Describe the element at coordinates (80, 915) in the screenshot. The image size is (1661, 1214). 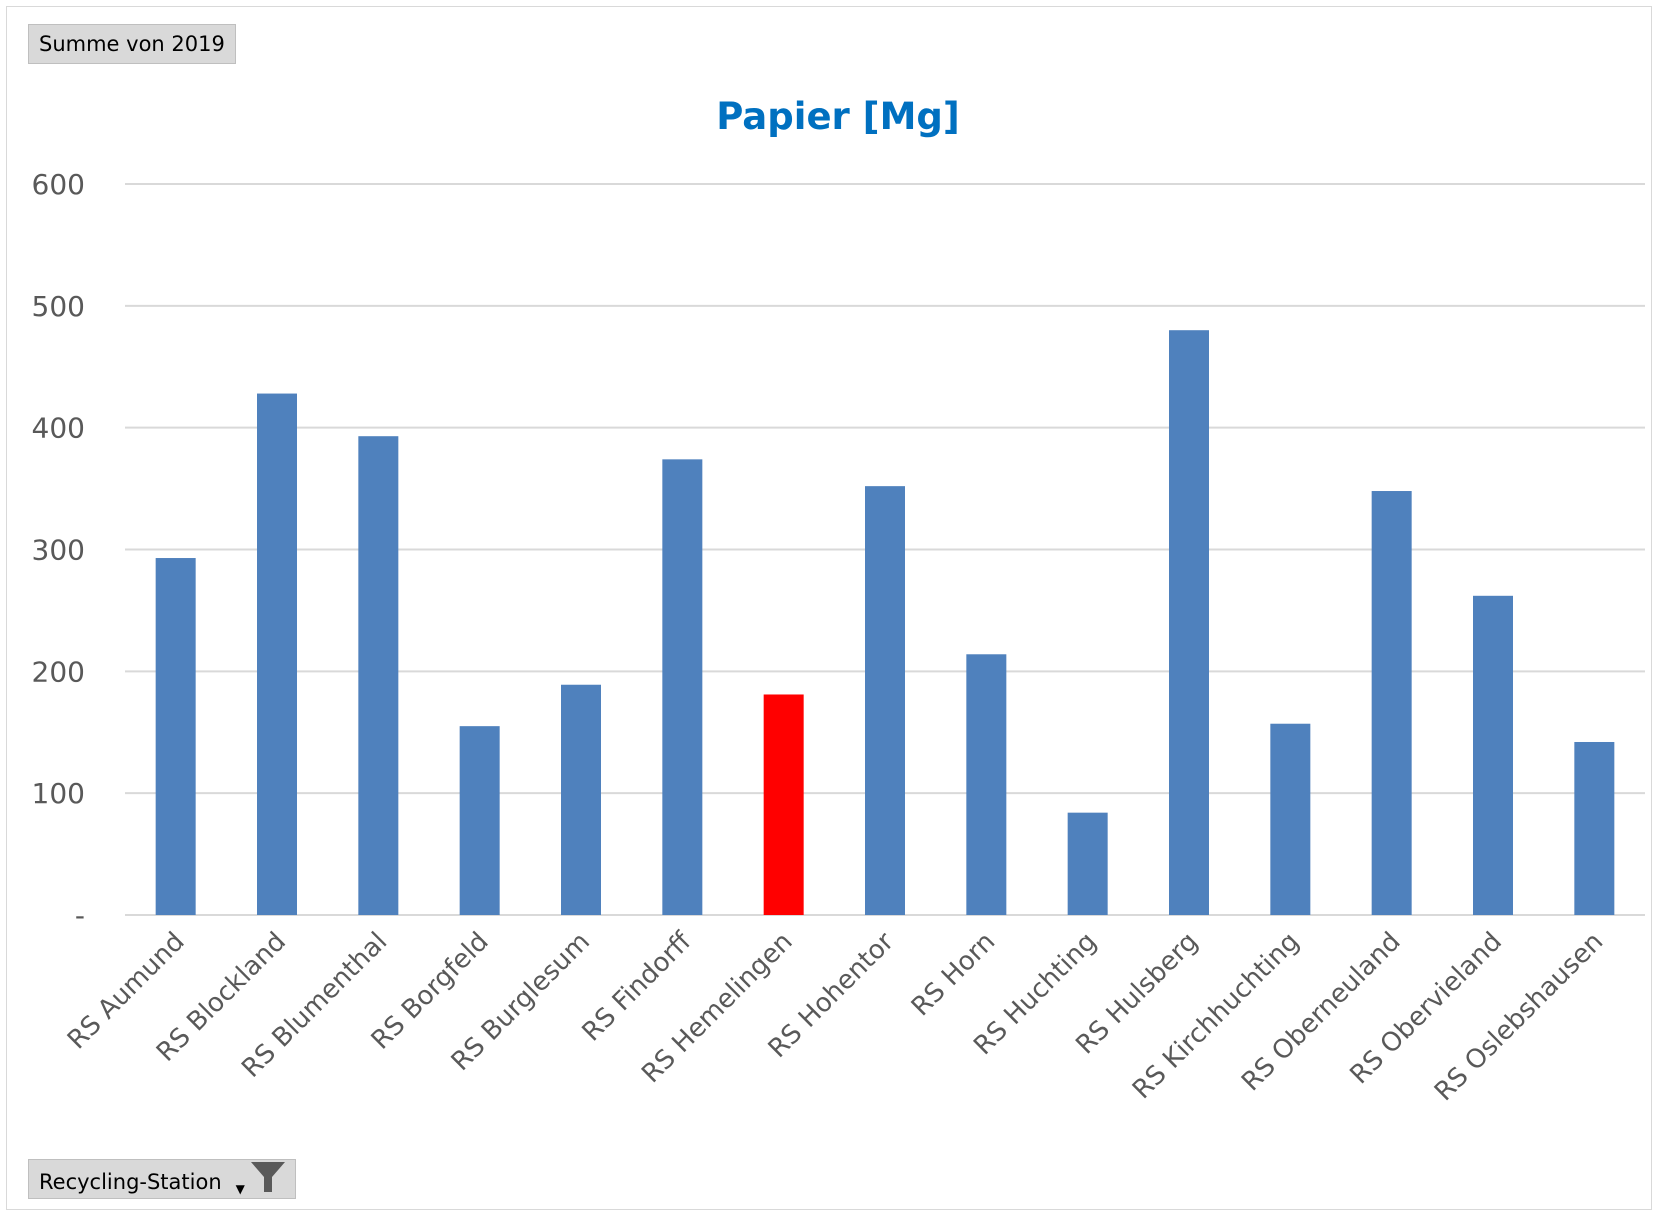
I see `y-tick-label: -` at that location.